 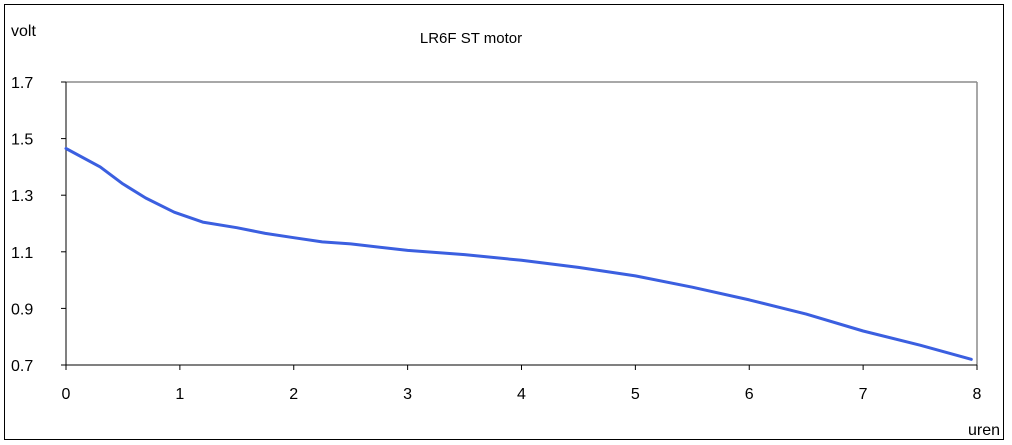 I want to click on x-tick-label: 0, so click(x=66, y=394).